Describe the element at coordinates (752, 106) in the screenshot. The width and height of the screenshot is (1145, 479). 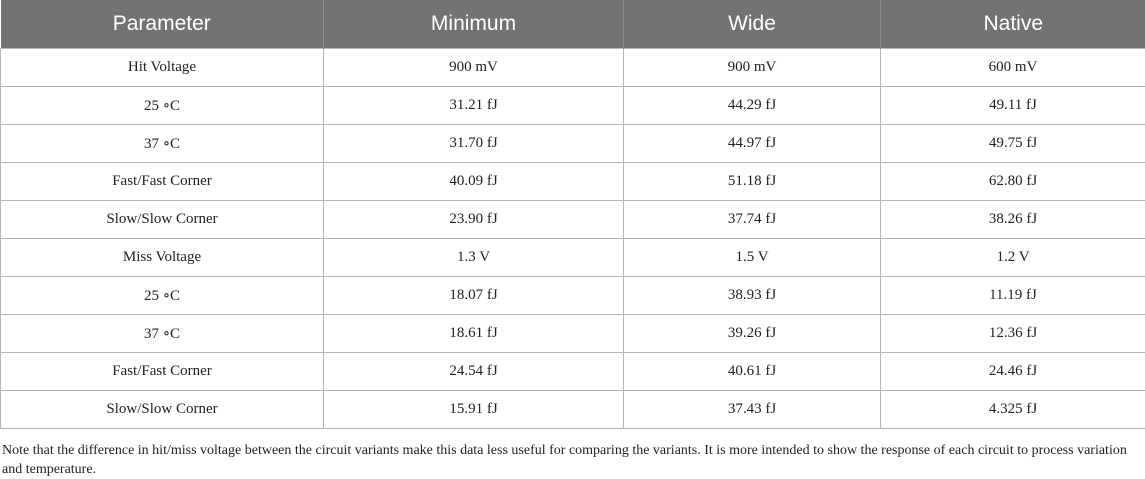
I see `cell-wide: 44.29 fJ` at that location.